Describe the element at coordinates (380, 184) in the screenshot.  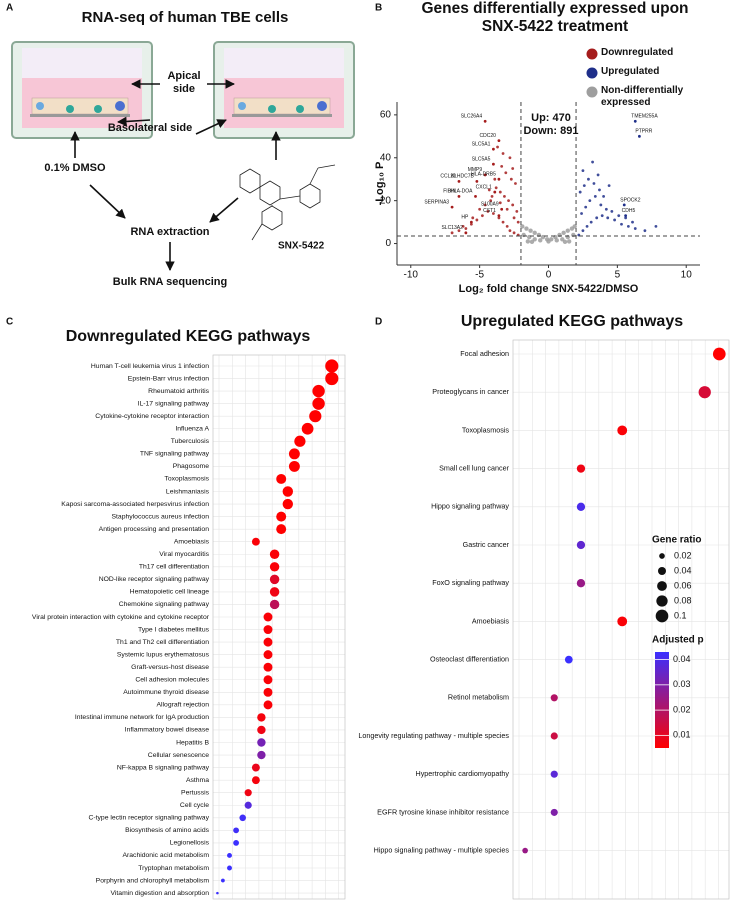
I see `y-axis-label: -Log₁₀ P` at that location.